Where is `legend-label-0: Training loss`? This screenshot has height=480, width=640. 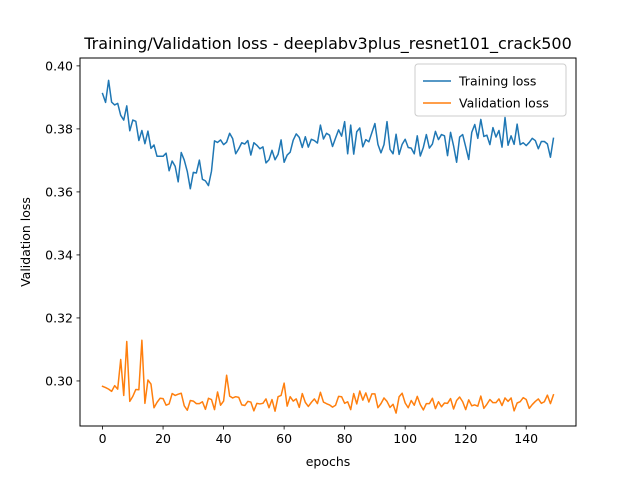 legend-label-0: Training loss is located at coordinates (497, 81).